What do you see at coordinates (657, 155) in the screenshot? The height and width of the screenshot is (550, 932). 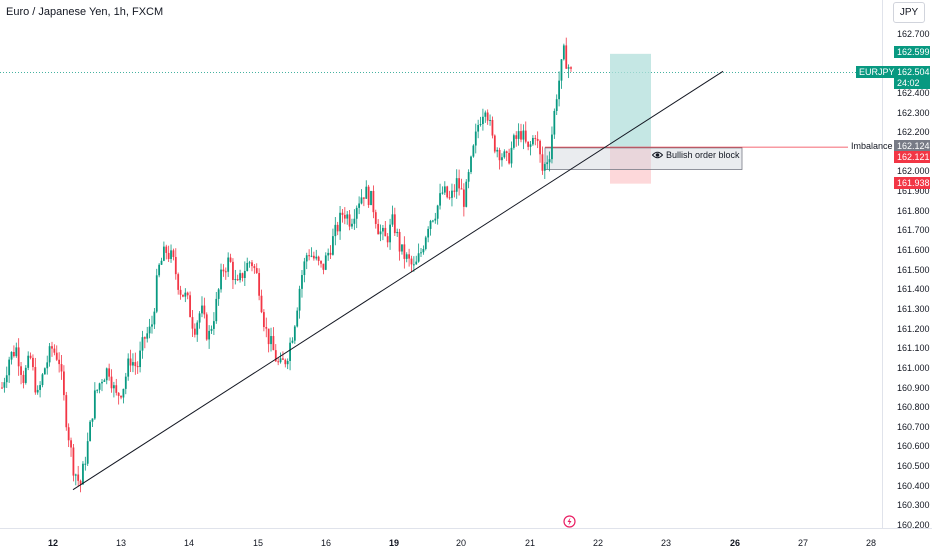 I see `eye-icon` at bounding box center [657, 155].